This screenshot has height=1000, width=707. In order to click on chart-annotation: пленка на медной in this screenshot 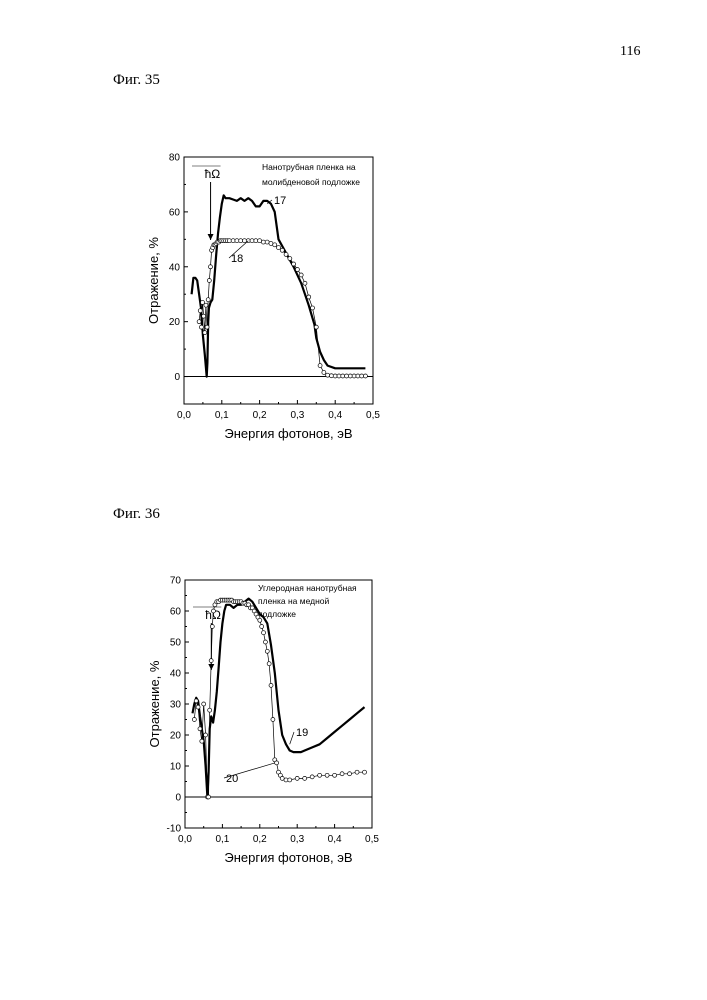, I will do `click(294, 601)`.